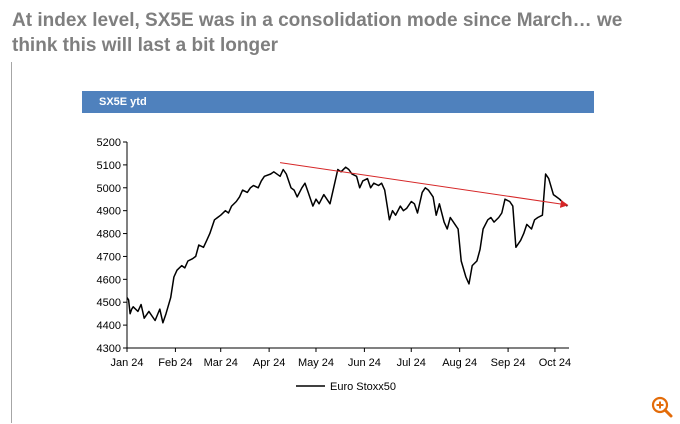 This screenshot has height=424, width=680. I want to click on zoom-in-icon, so click(662, 407).